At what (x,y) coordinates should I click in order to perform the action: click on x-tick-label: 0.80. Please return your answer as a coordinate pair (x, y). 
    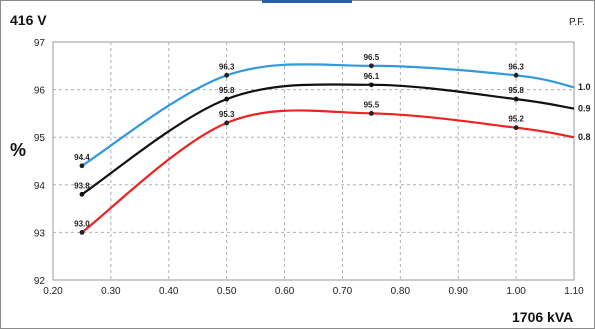
    Looking at the image, I should click on (401, 291).